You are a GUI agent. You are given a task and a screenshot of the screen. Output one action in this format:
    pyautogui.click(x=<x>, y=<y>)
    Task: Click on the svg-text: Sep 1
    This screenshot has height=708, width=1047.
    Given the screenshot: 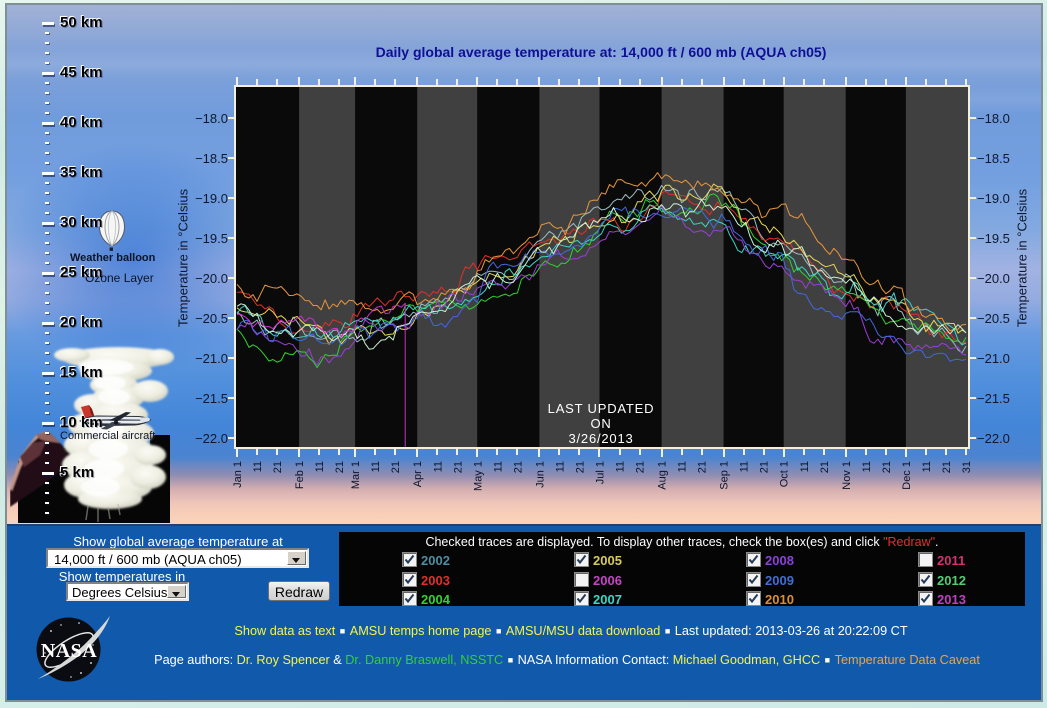 What is the action you would take?
    pyautogui.click(x=725, y=475)
    